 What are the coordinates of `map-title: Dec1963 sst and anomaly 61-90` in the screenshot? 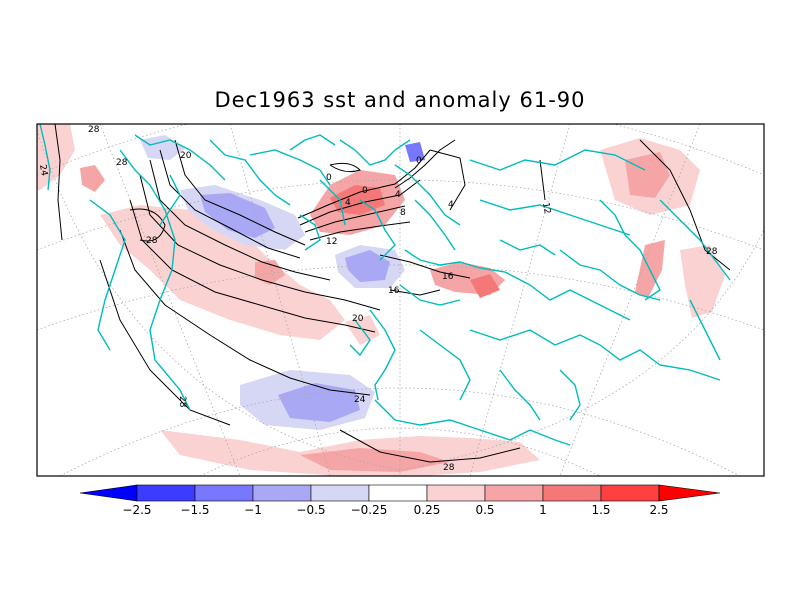 It's located at (400, 100).